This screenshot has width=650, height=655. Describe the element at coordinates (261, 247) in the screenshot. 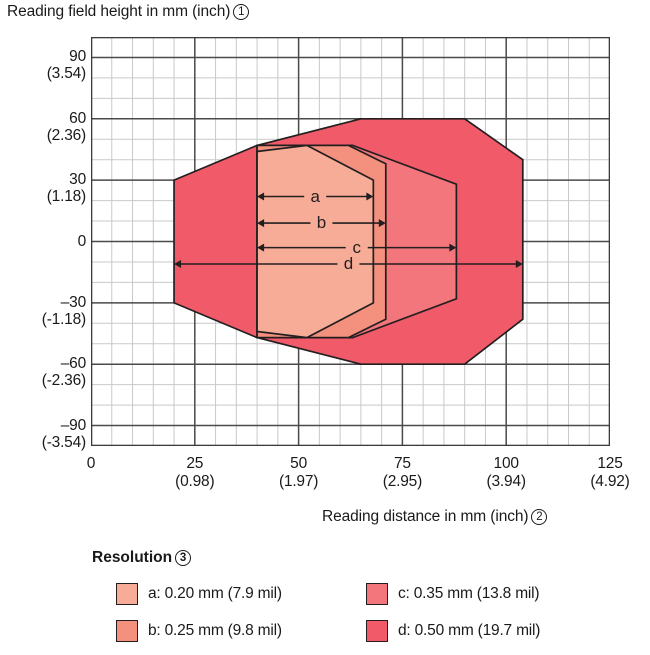

I see `dimension-arrow-c-head-left` at that location.